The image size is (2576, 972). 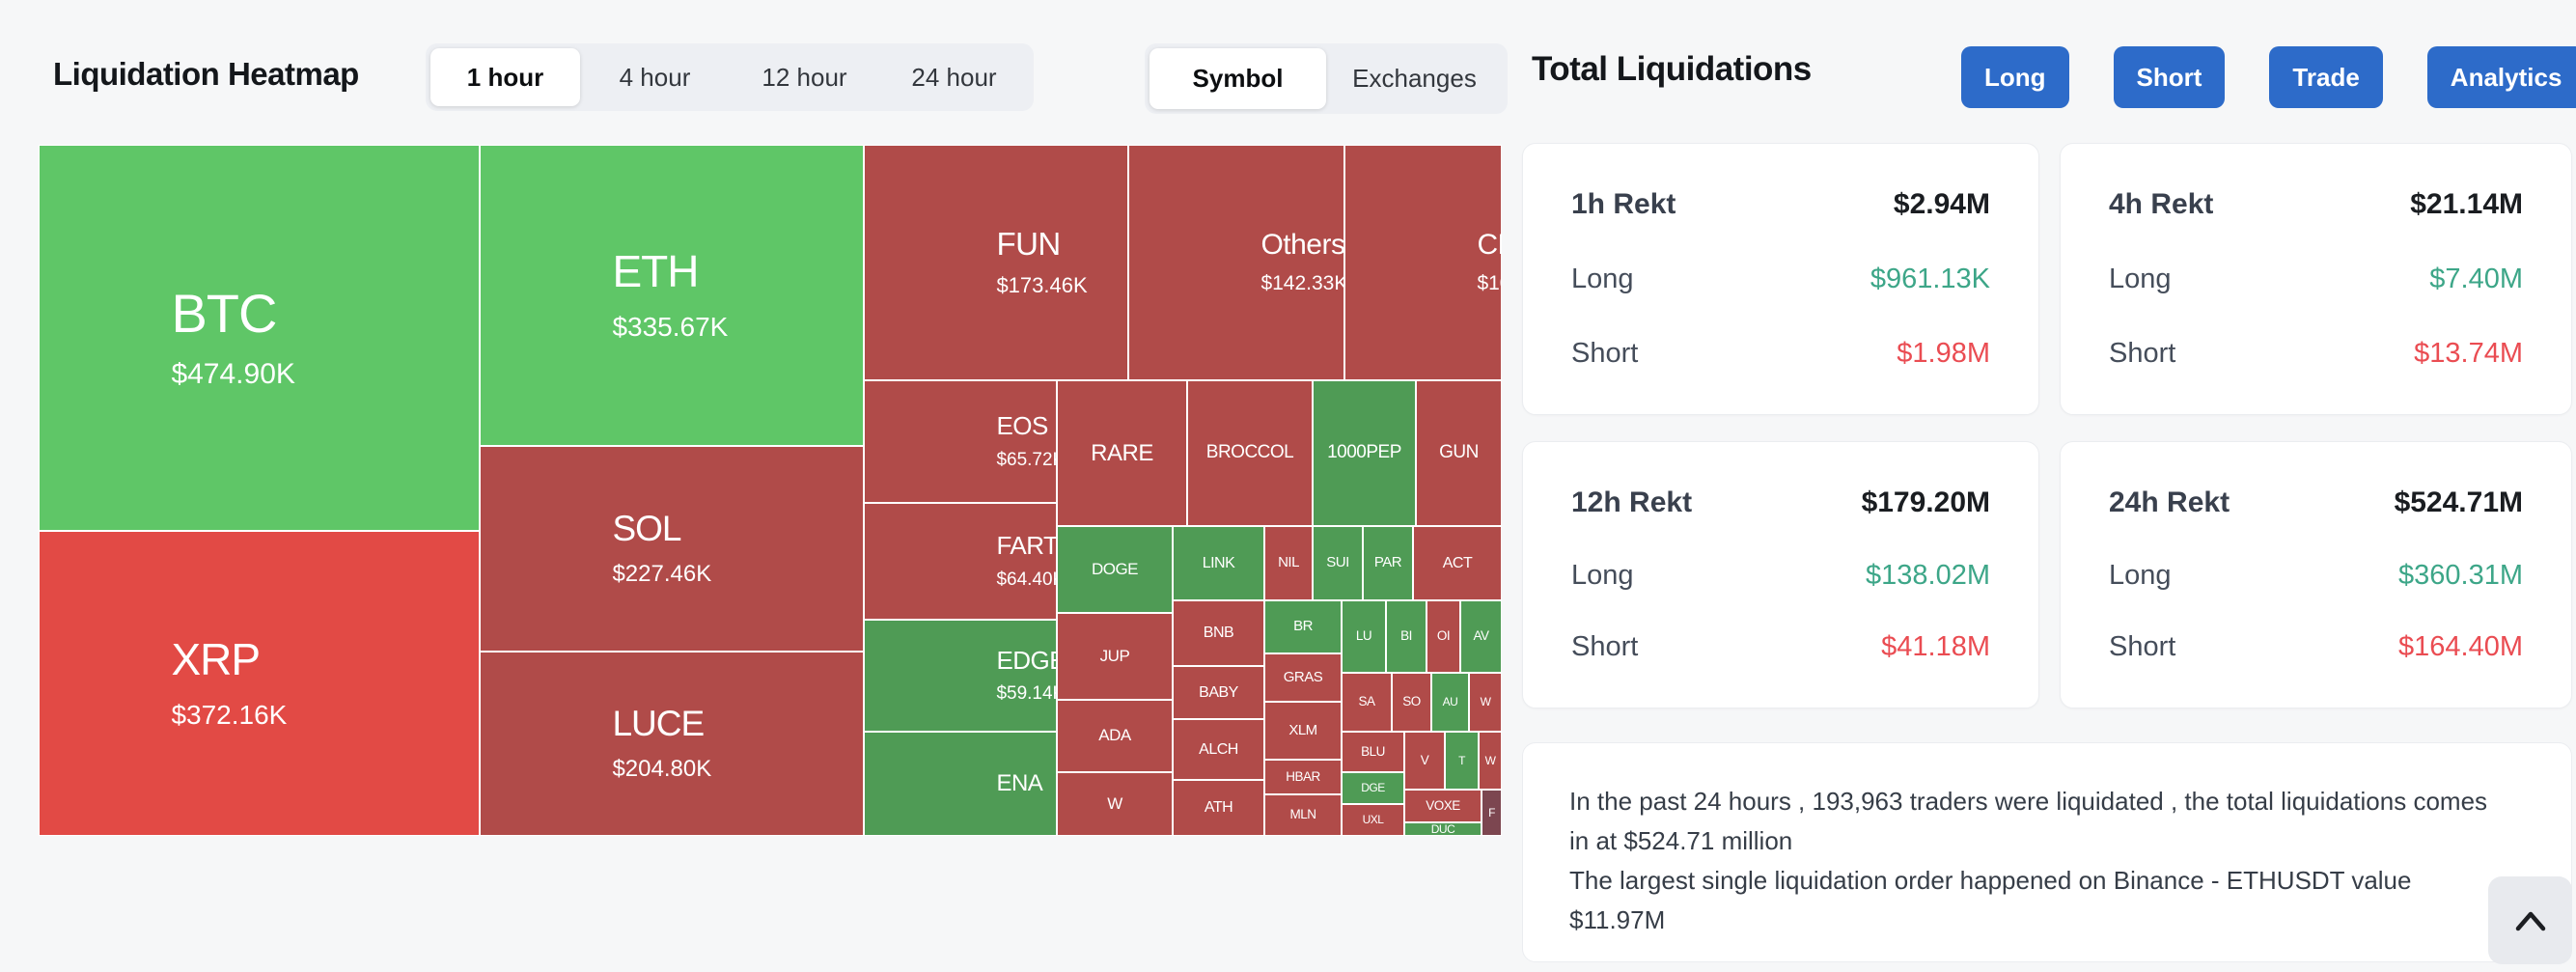 I want to click on treemap-cell-btc: BTC $474.90K, so click(x=259, y=338).